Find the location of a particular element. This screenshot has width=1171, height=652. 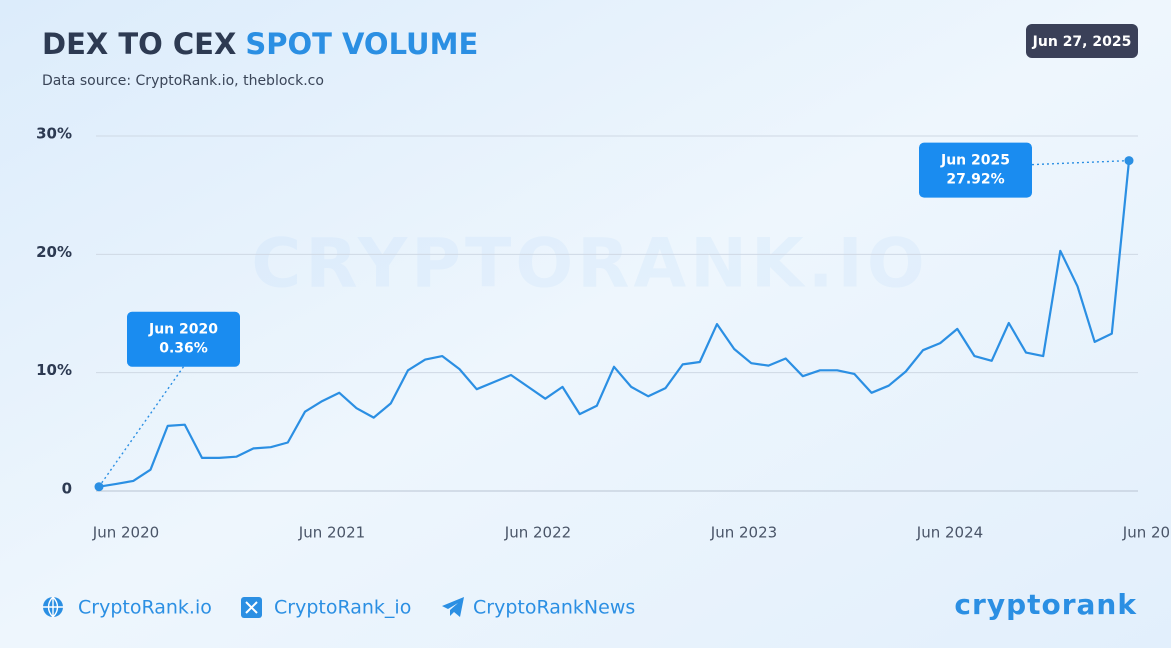

y-tick-label: 30% is located at coordinates (54, 134).